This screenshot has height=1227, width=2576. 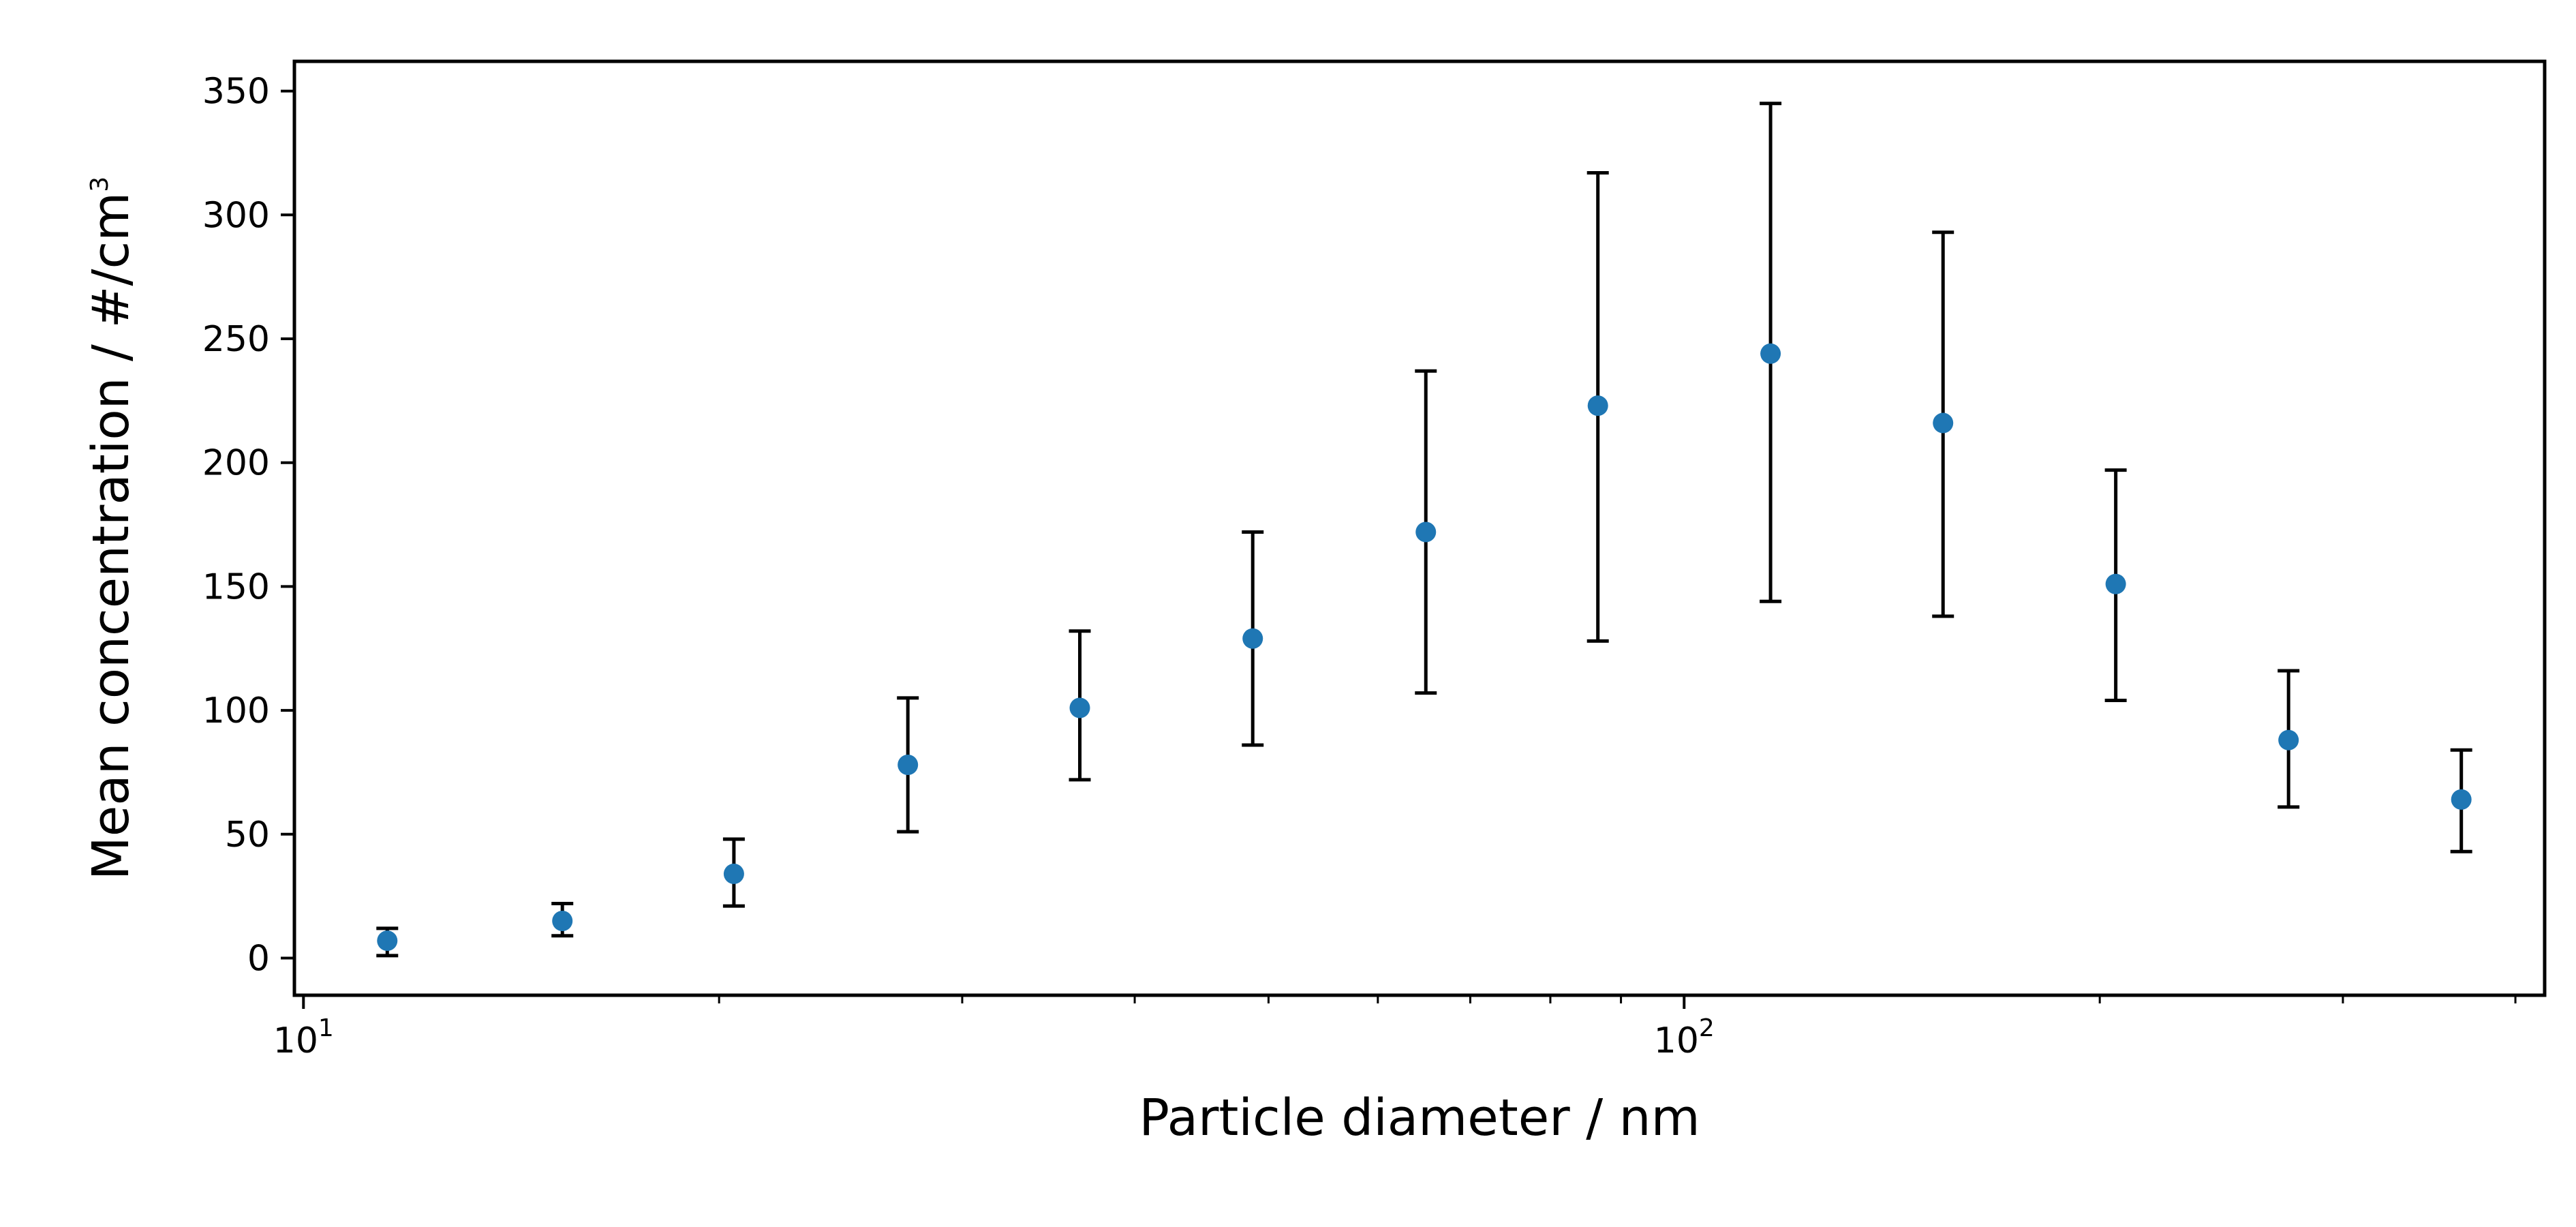 I want to click on y-ticks: 0 50 100 150 200 250 300 350, so click(x=248, y=525).